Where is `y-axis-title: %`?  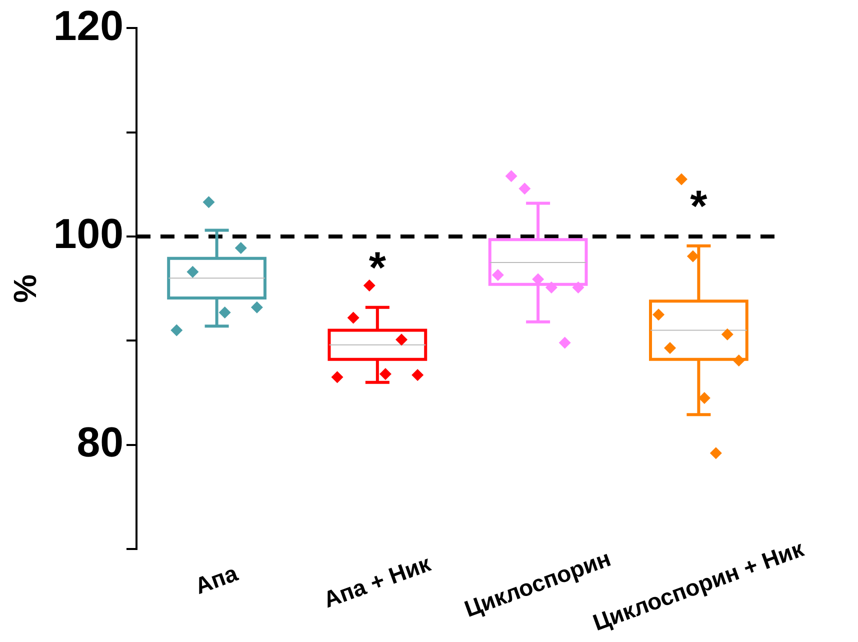
y-axis-title: % is located at coordinates (25, 288).